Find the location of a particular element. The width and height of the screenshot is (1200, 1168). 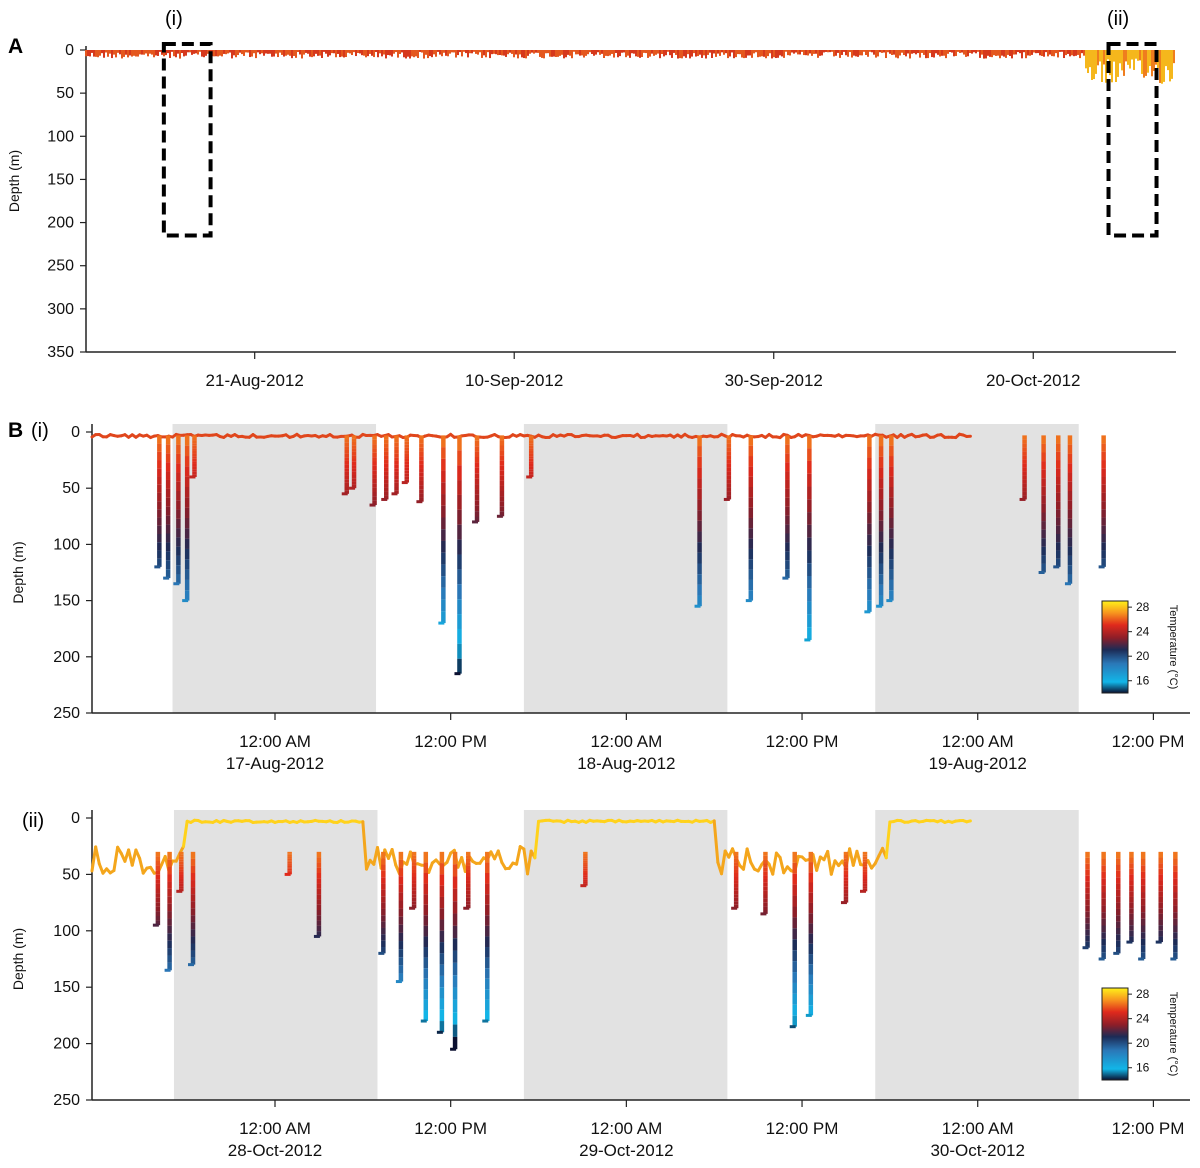

panel-b-i-y-tick-label: 0 is located at coordinates (75, 432).